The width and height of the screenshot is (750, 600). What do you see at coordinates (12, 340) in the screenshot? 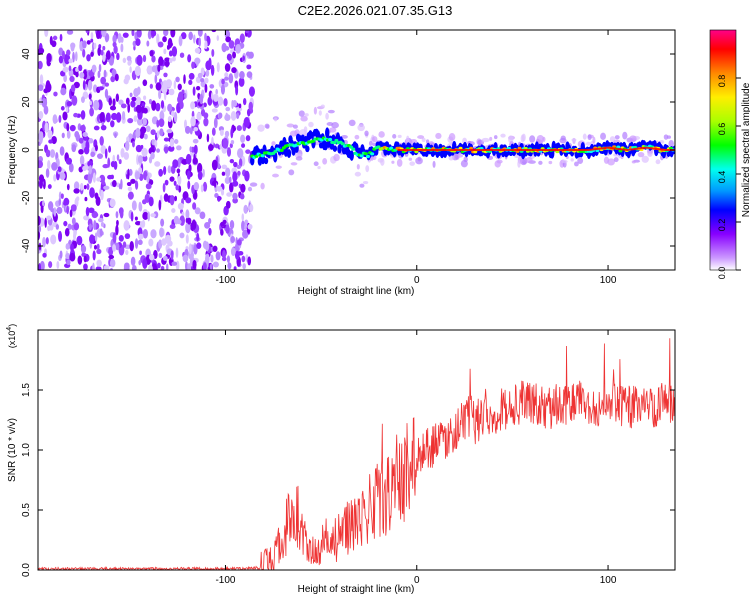
I see `snr-exponent-base: (x10` at bounding box center [12, 340].